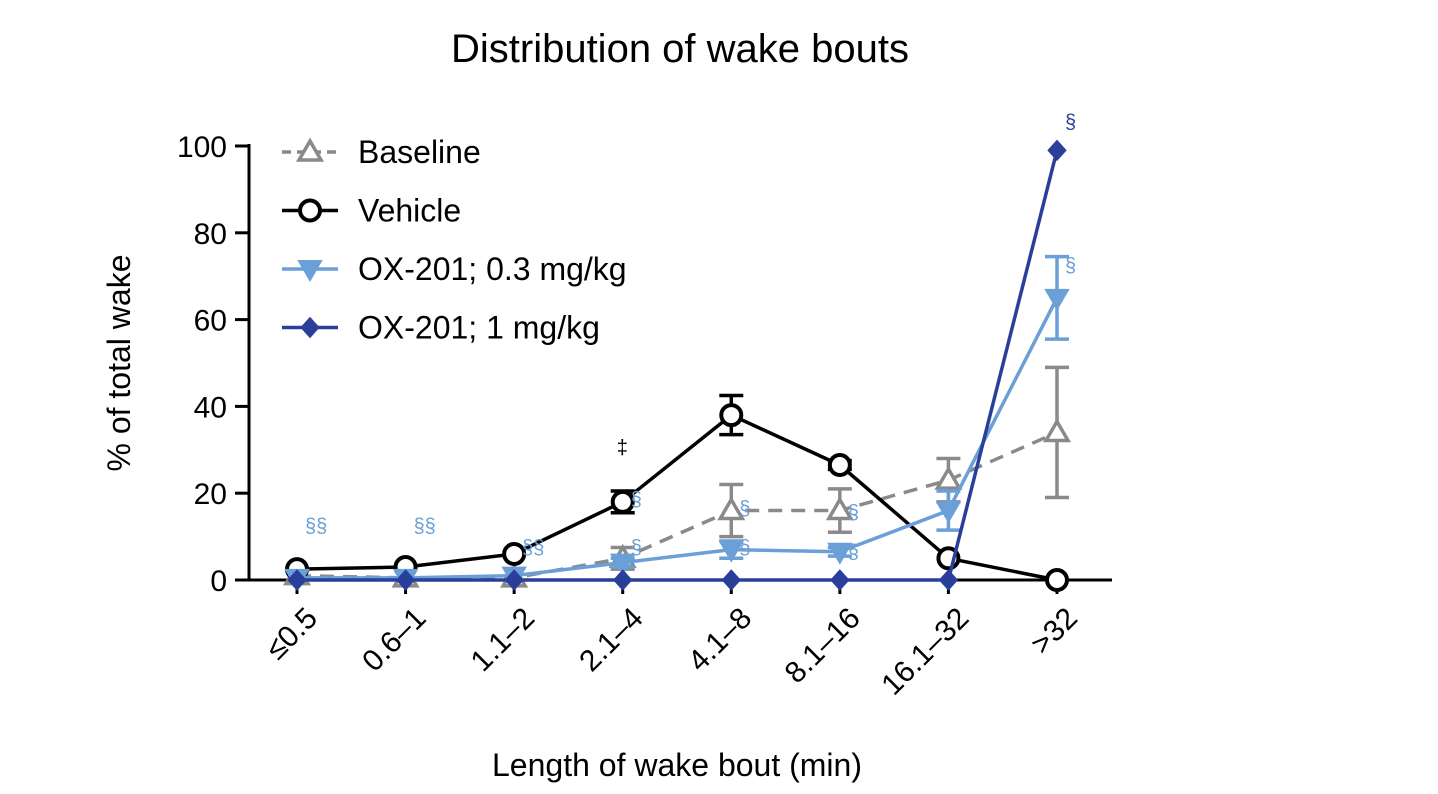 The width and height of the screenshot is (1438, 794). I want to click on x-tick-label: ≤0.5, so click(291, 634).